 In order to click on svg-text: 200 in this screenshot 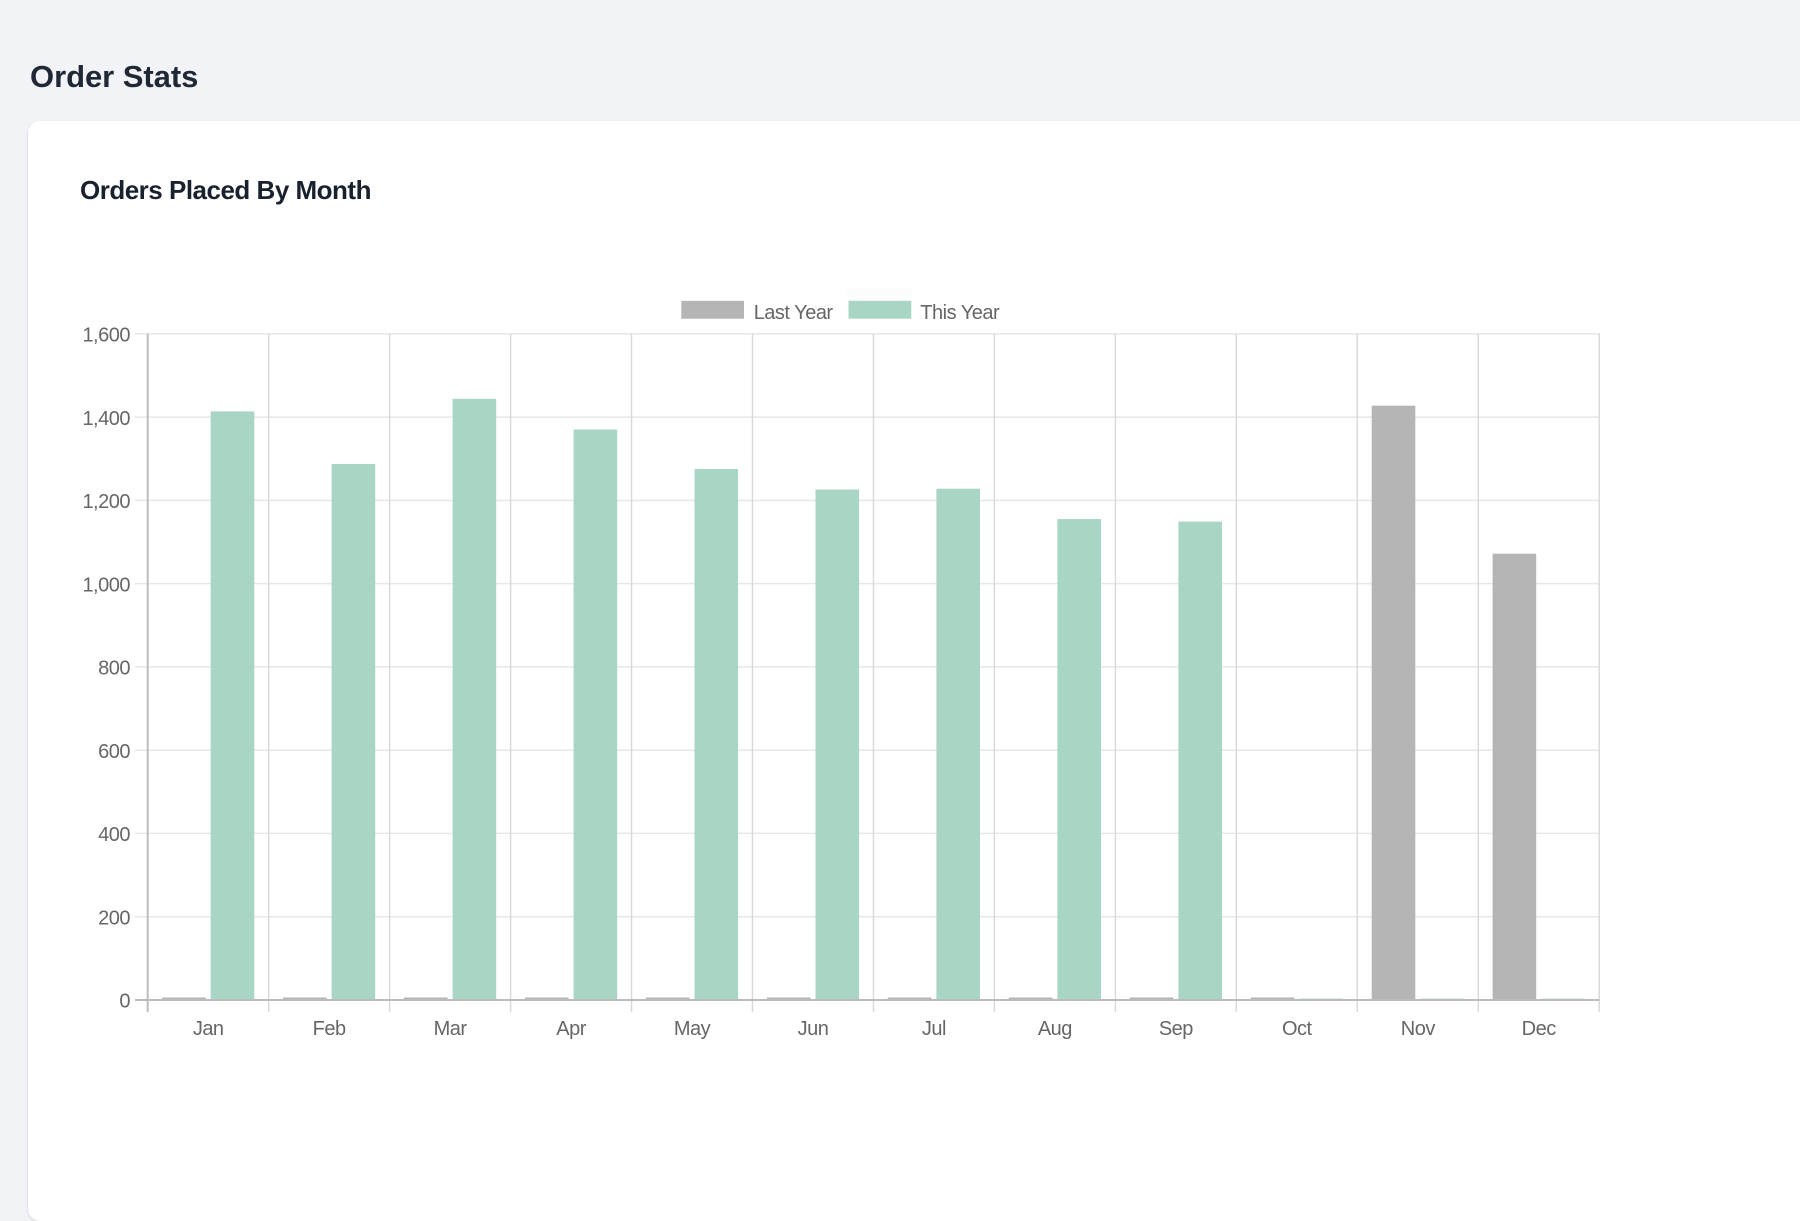, I will do `click(114, 918)`.